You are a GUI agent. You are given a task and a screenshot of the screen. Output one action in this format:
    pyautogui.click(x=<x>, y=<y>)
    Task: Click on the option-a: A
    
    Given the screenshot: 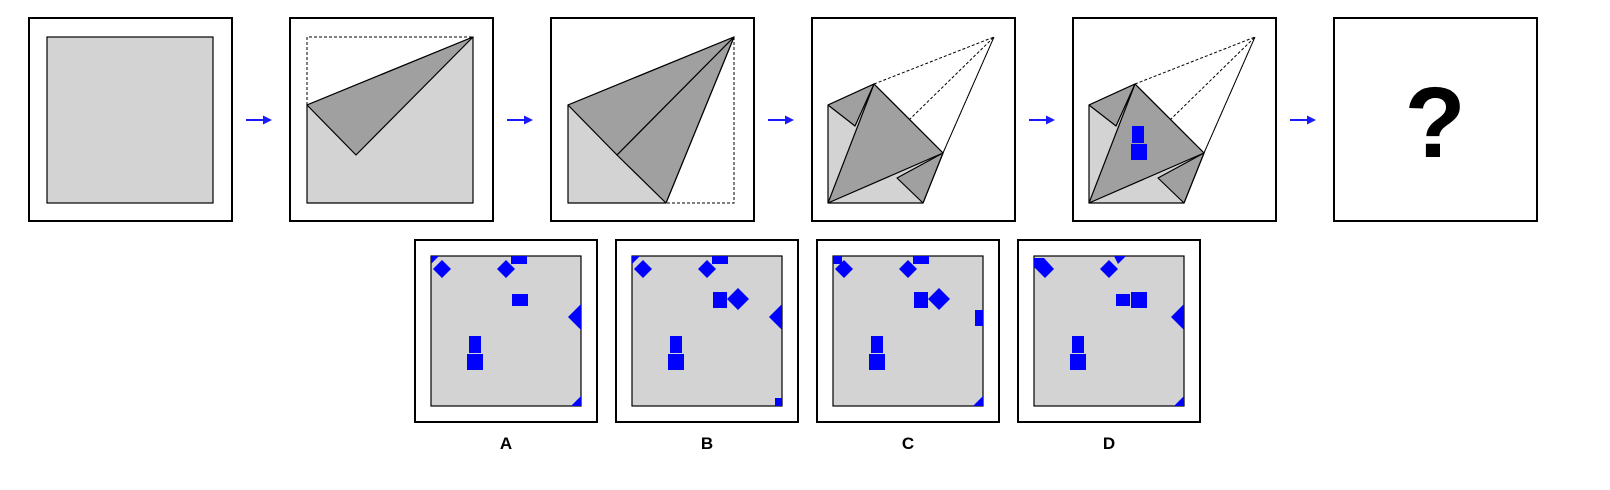 What is the action you would take?
    pyautogui.click(x=506, y=346)
    